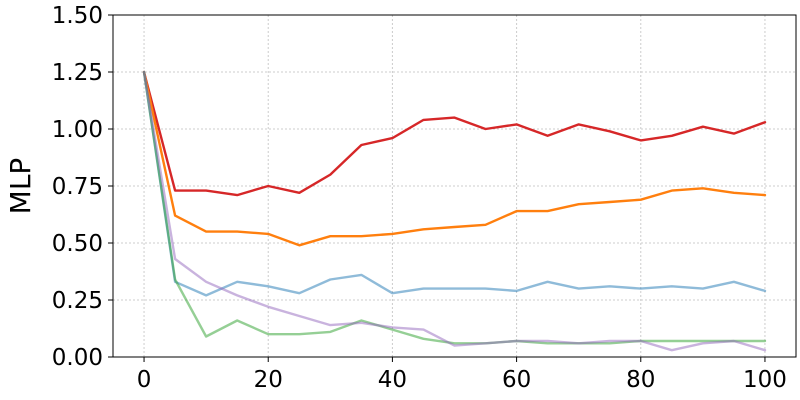  What do you see at coordinates (144, 380) in the screenshot?
I see `x-tick-label: 0` at bounding box center [144, 380].